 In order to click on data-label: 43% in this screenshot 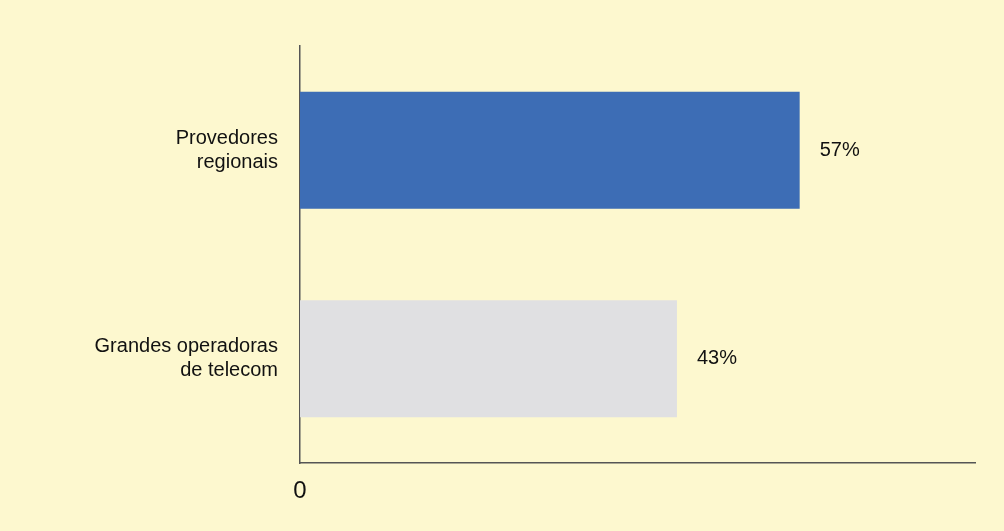, I will do `click(717, 357)`.